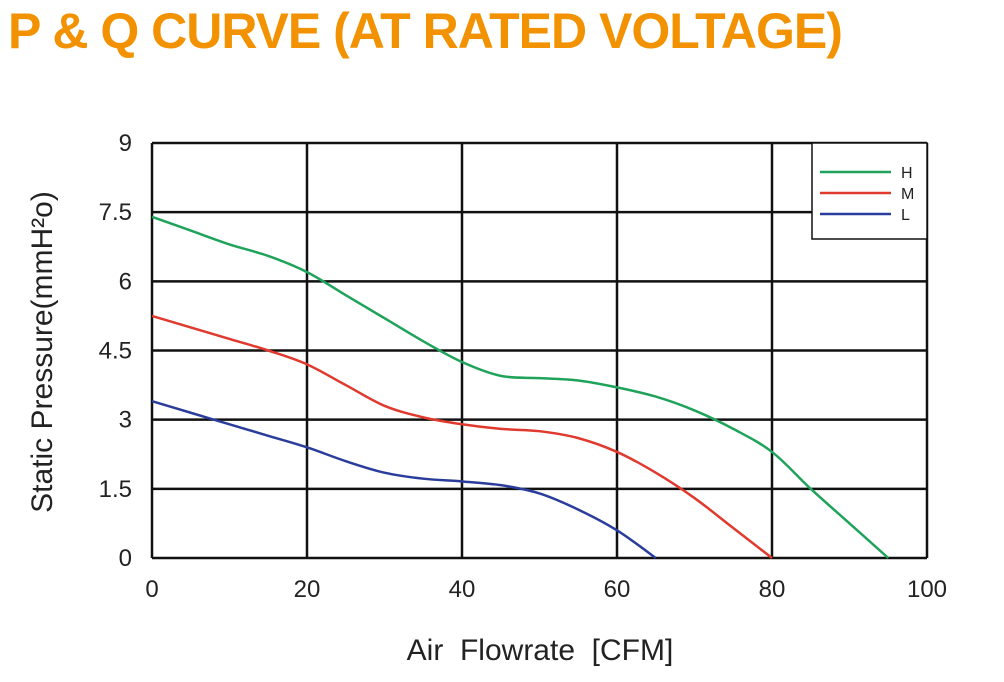 The width and height of the screenshot is (1004, 682). Describe the element at coordinates (907, 173) in the screenshot. I see `legend-label-h: H` at that location.